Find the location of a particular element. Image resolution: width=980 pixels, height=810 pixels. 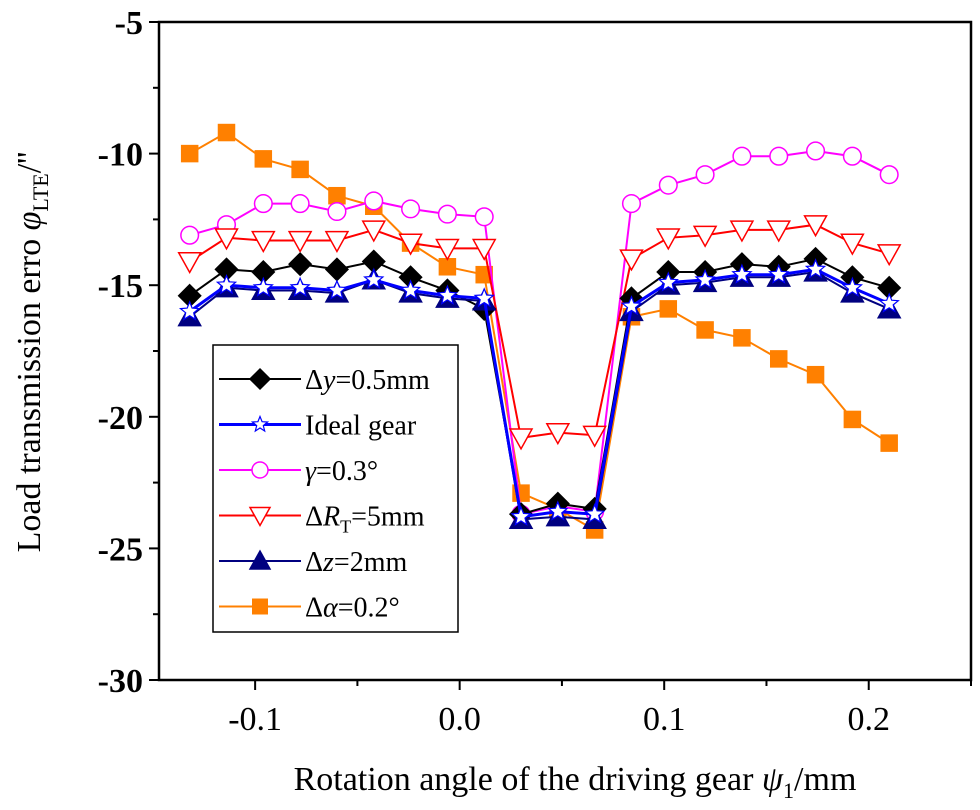

legend-marker-triangle-up-icon is located at coordinates (260, 559).